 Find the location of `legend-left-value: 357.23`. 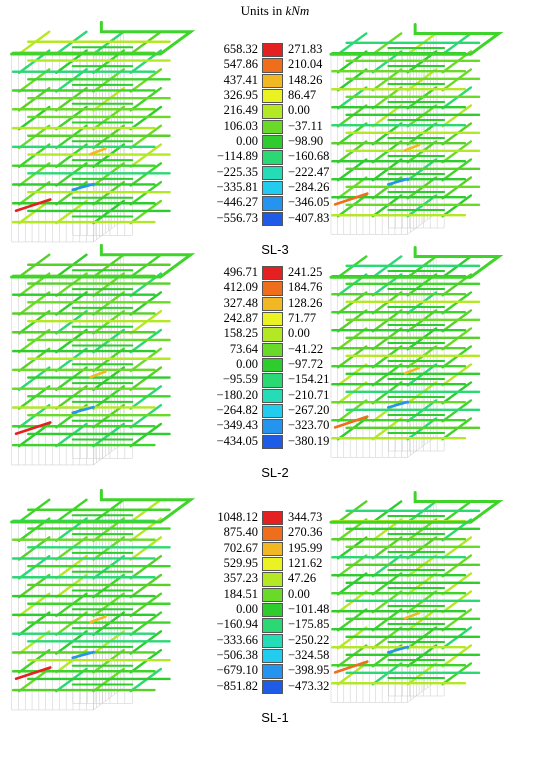

legend-left-value: 357.23 is located at coordinates (240, 578).